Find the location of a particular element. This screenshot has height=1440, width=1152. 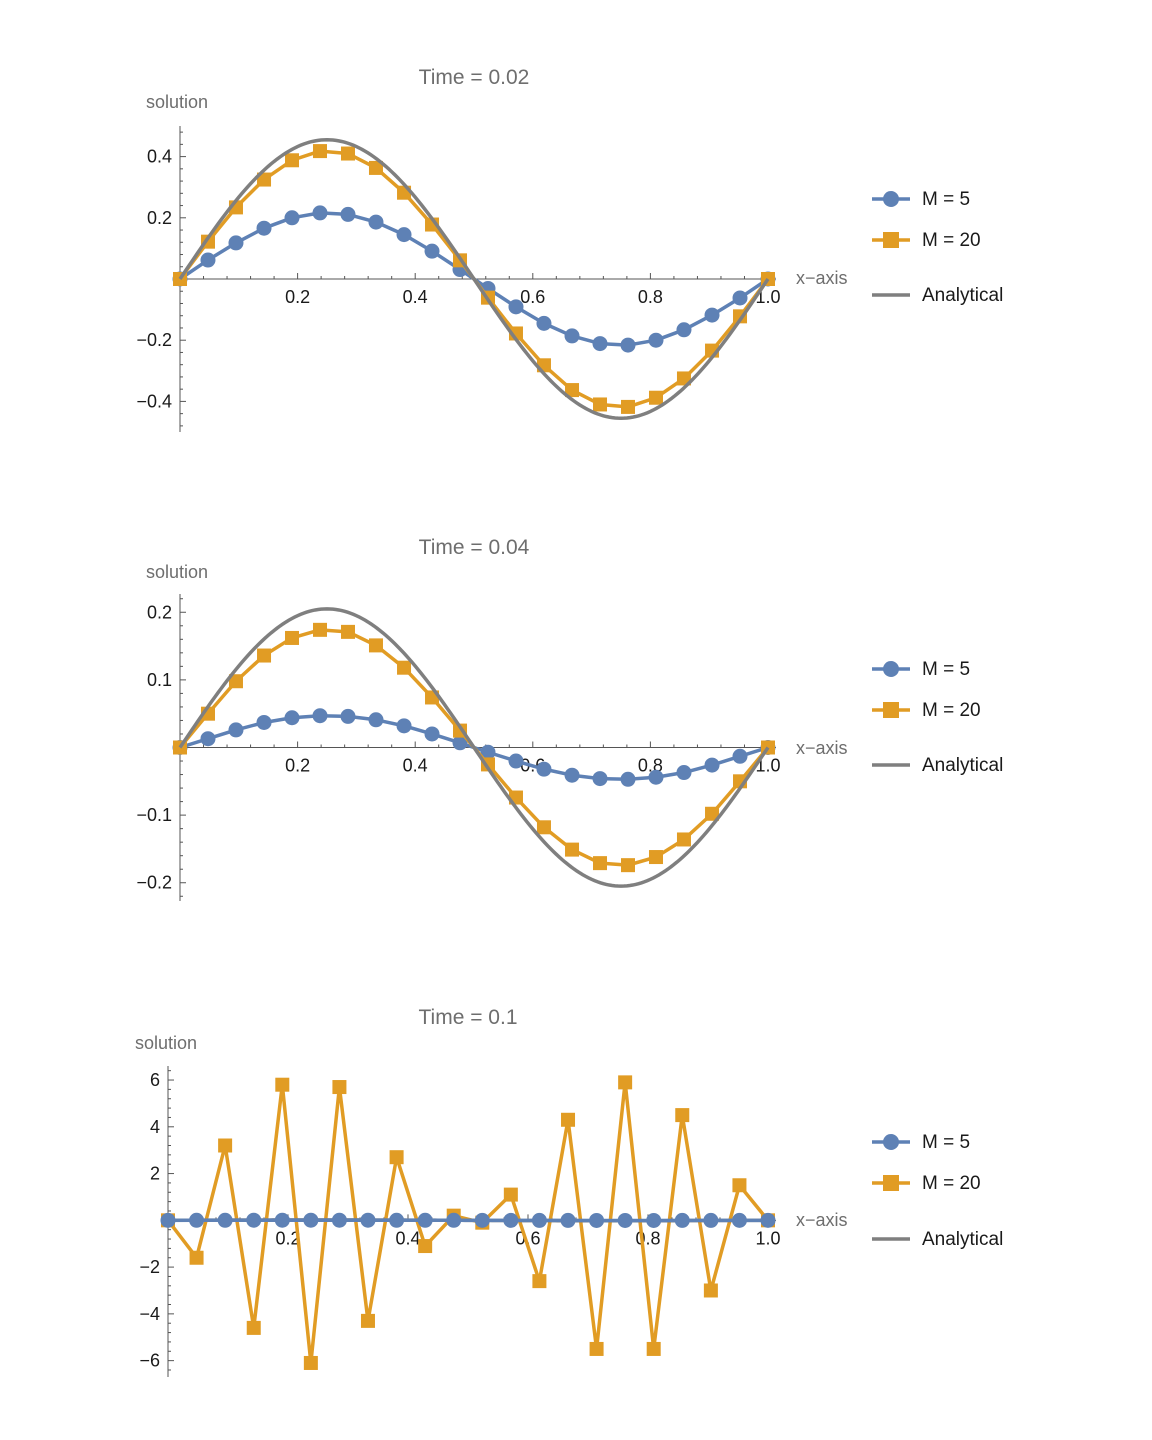

plot-area: 0.2 0.4 0.6 0.8 1.0 −6 −4 −2 2 4 6 is located at coordinates (460, 1221).